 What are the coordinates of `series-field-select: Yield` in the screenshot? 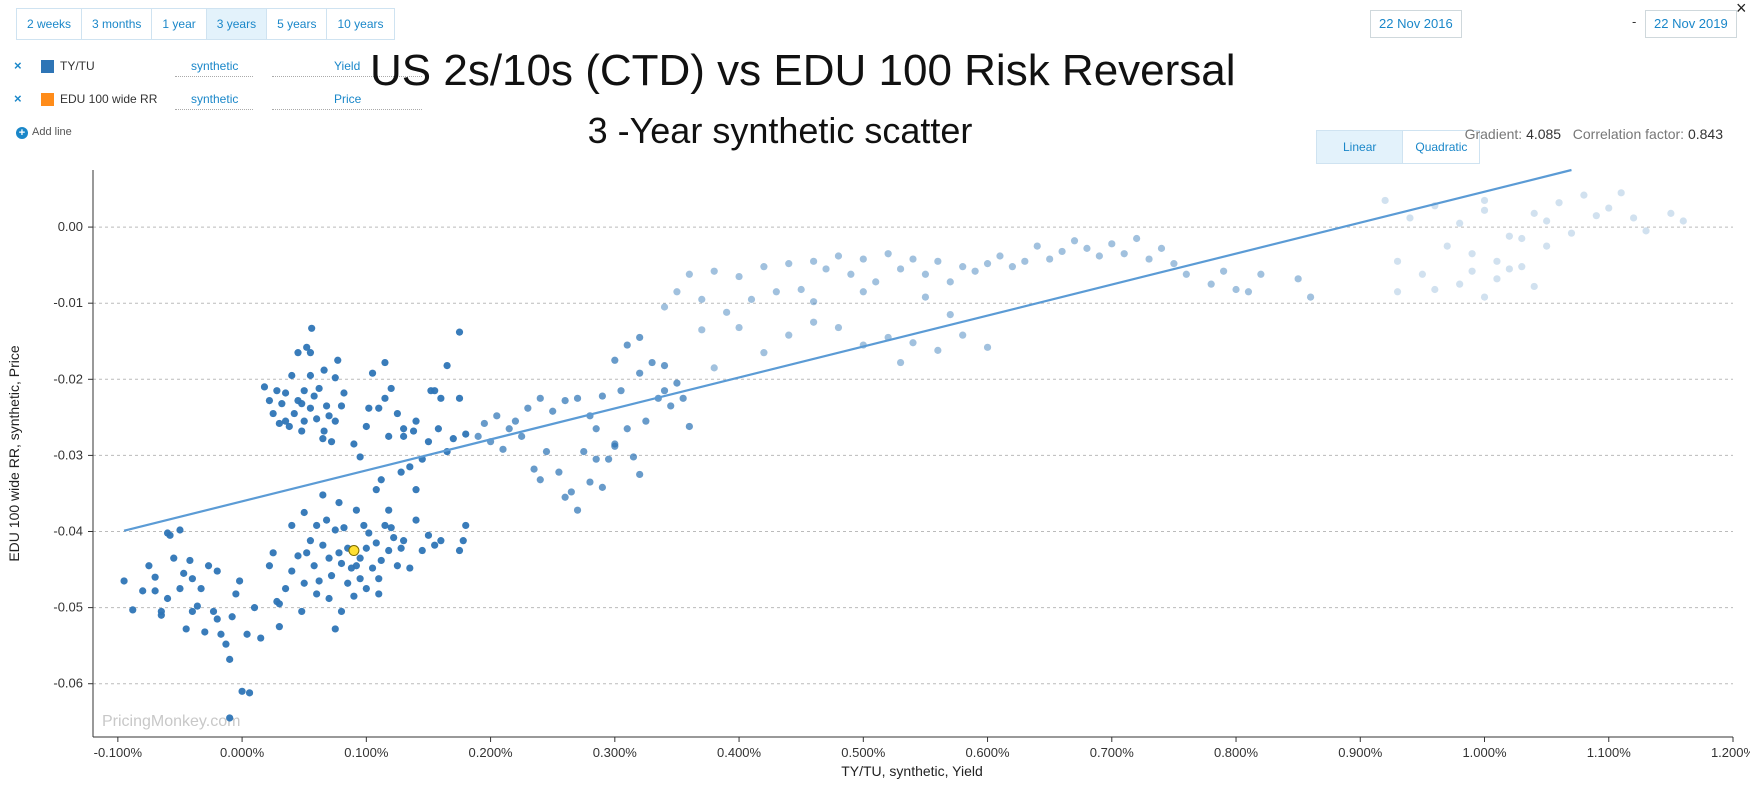 It's located at (347, 68).